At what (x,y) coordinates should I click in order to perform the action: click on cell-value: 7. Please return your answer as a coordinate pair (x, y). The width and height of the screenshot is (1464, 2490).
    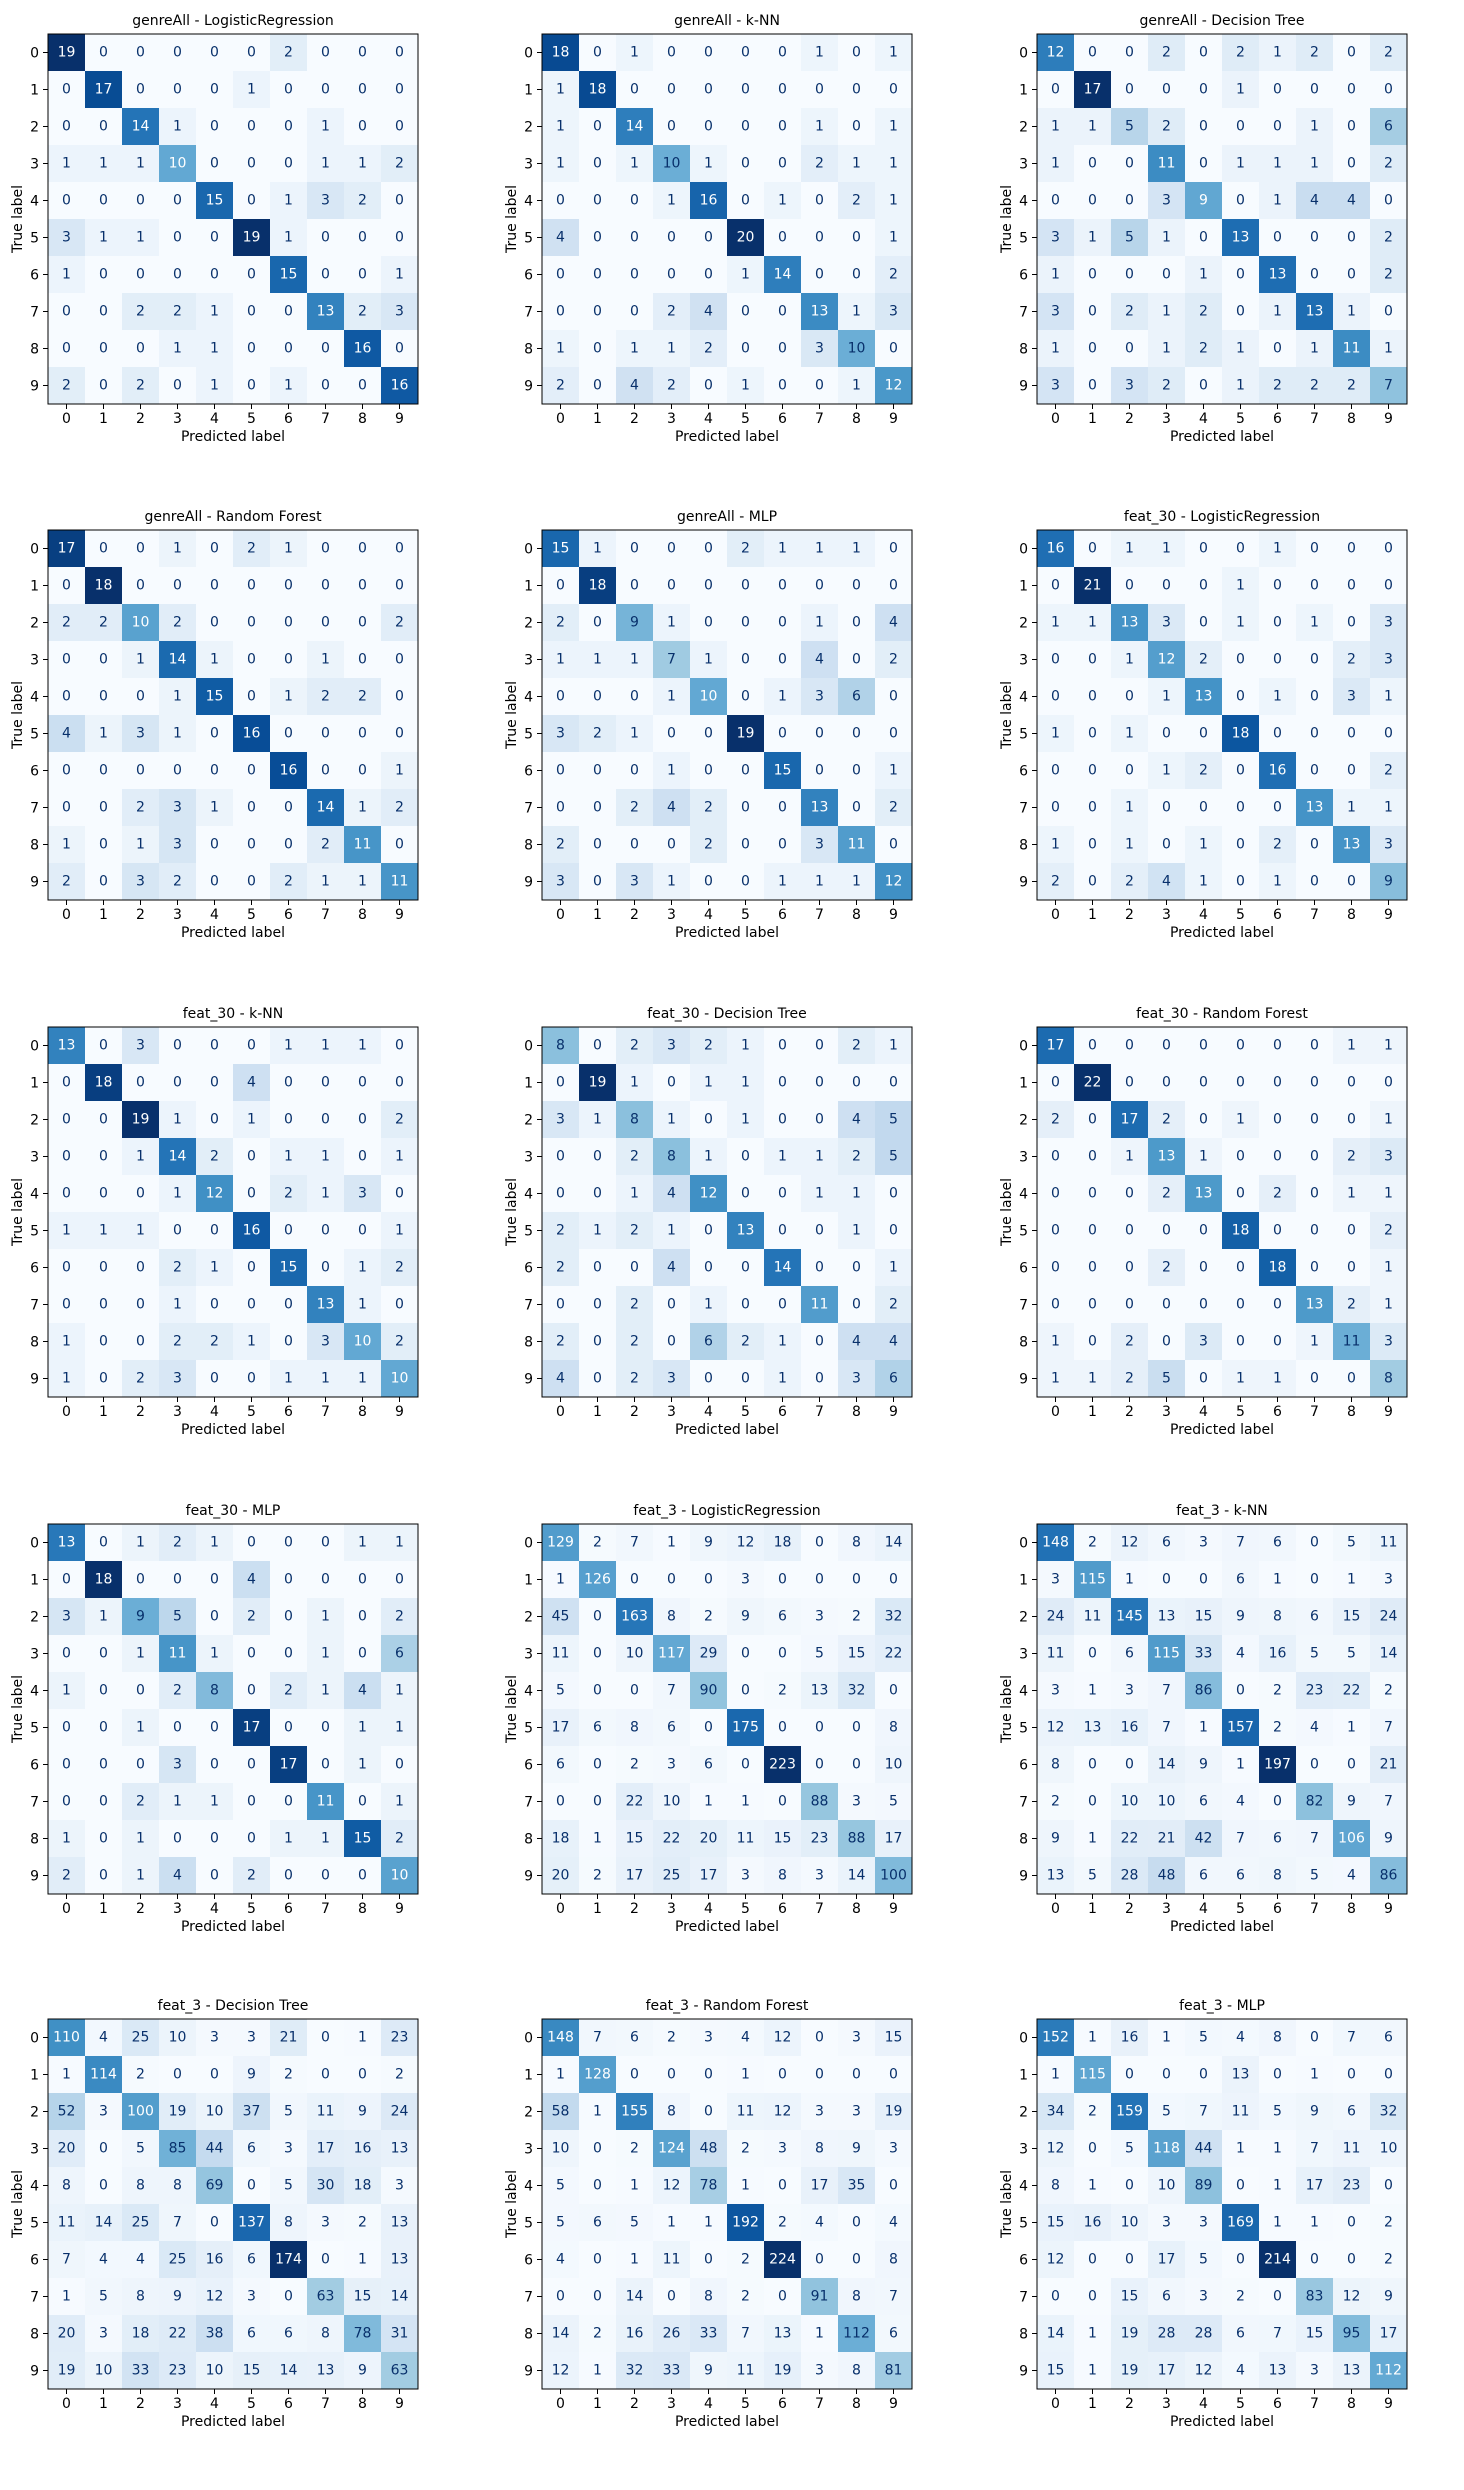
    Looking at the image, I should click on (1240, 1543).